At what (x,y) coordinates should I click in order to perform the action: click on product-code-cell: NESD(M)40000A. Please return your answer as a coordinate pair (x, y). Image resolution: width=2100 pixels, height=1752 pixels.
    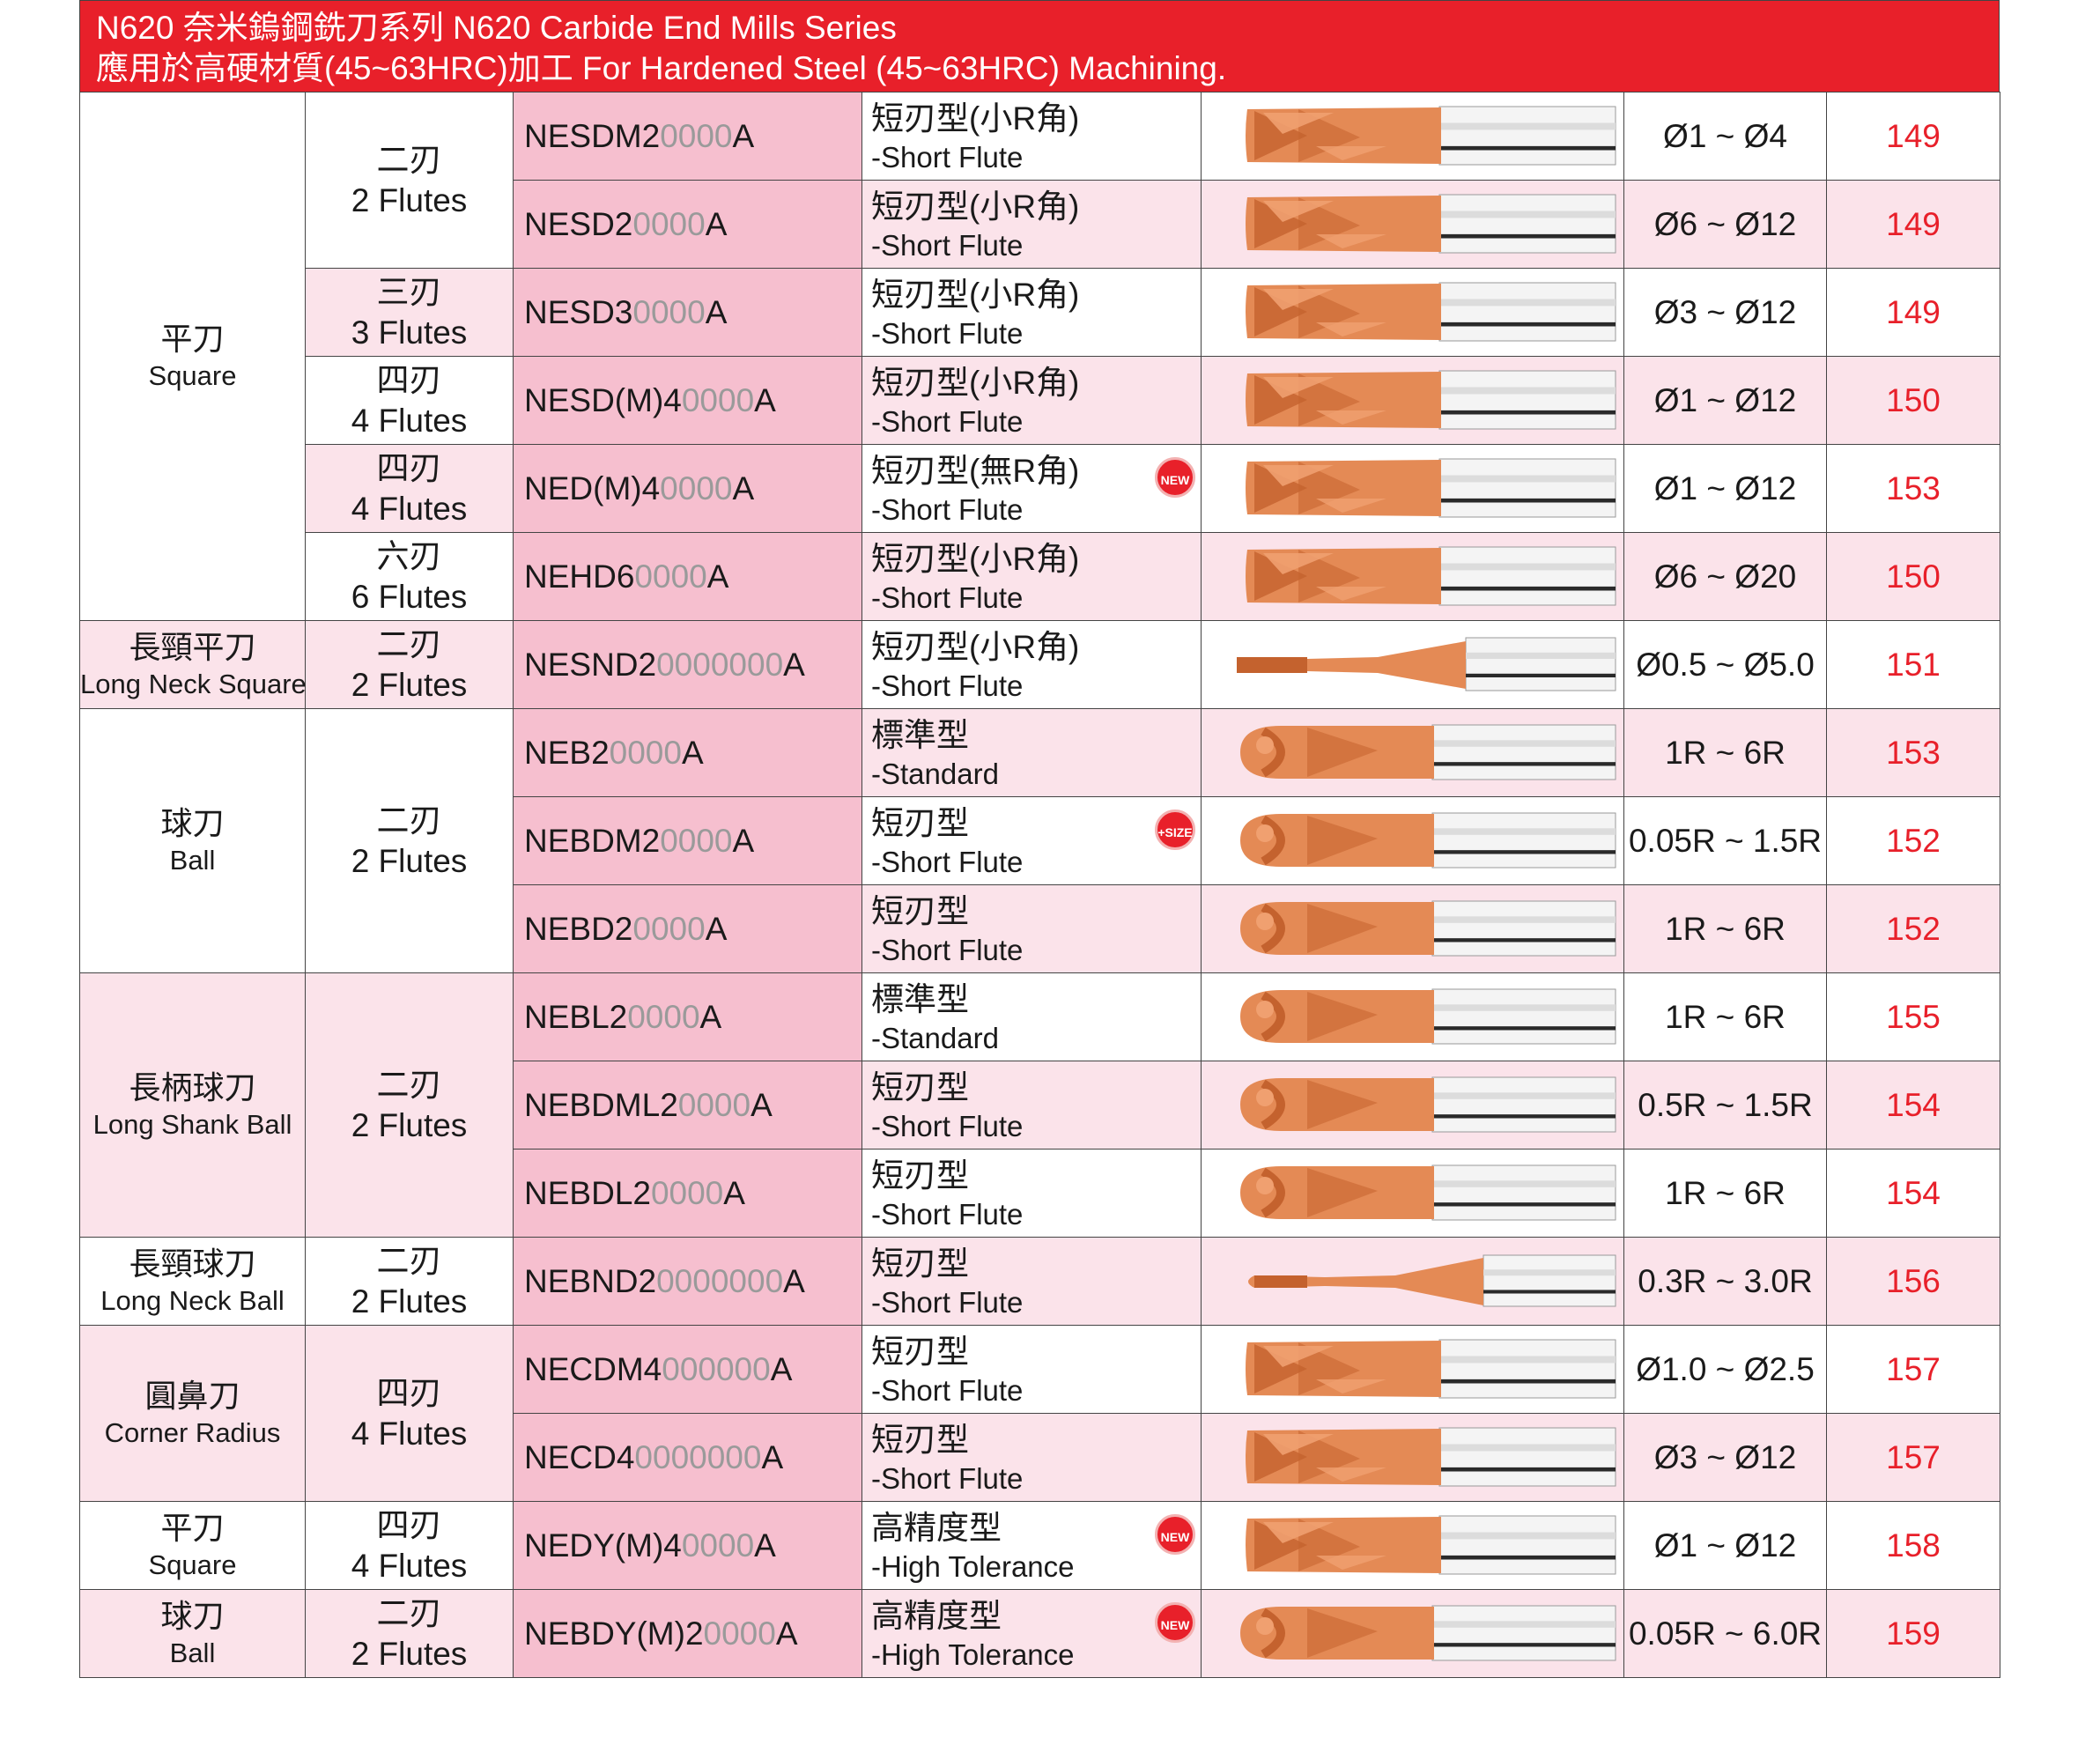
    Looking at the image, I should click on (687, 400).